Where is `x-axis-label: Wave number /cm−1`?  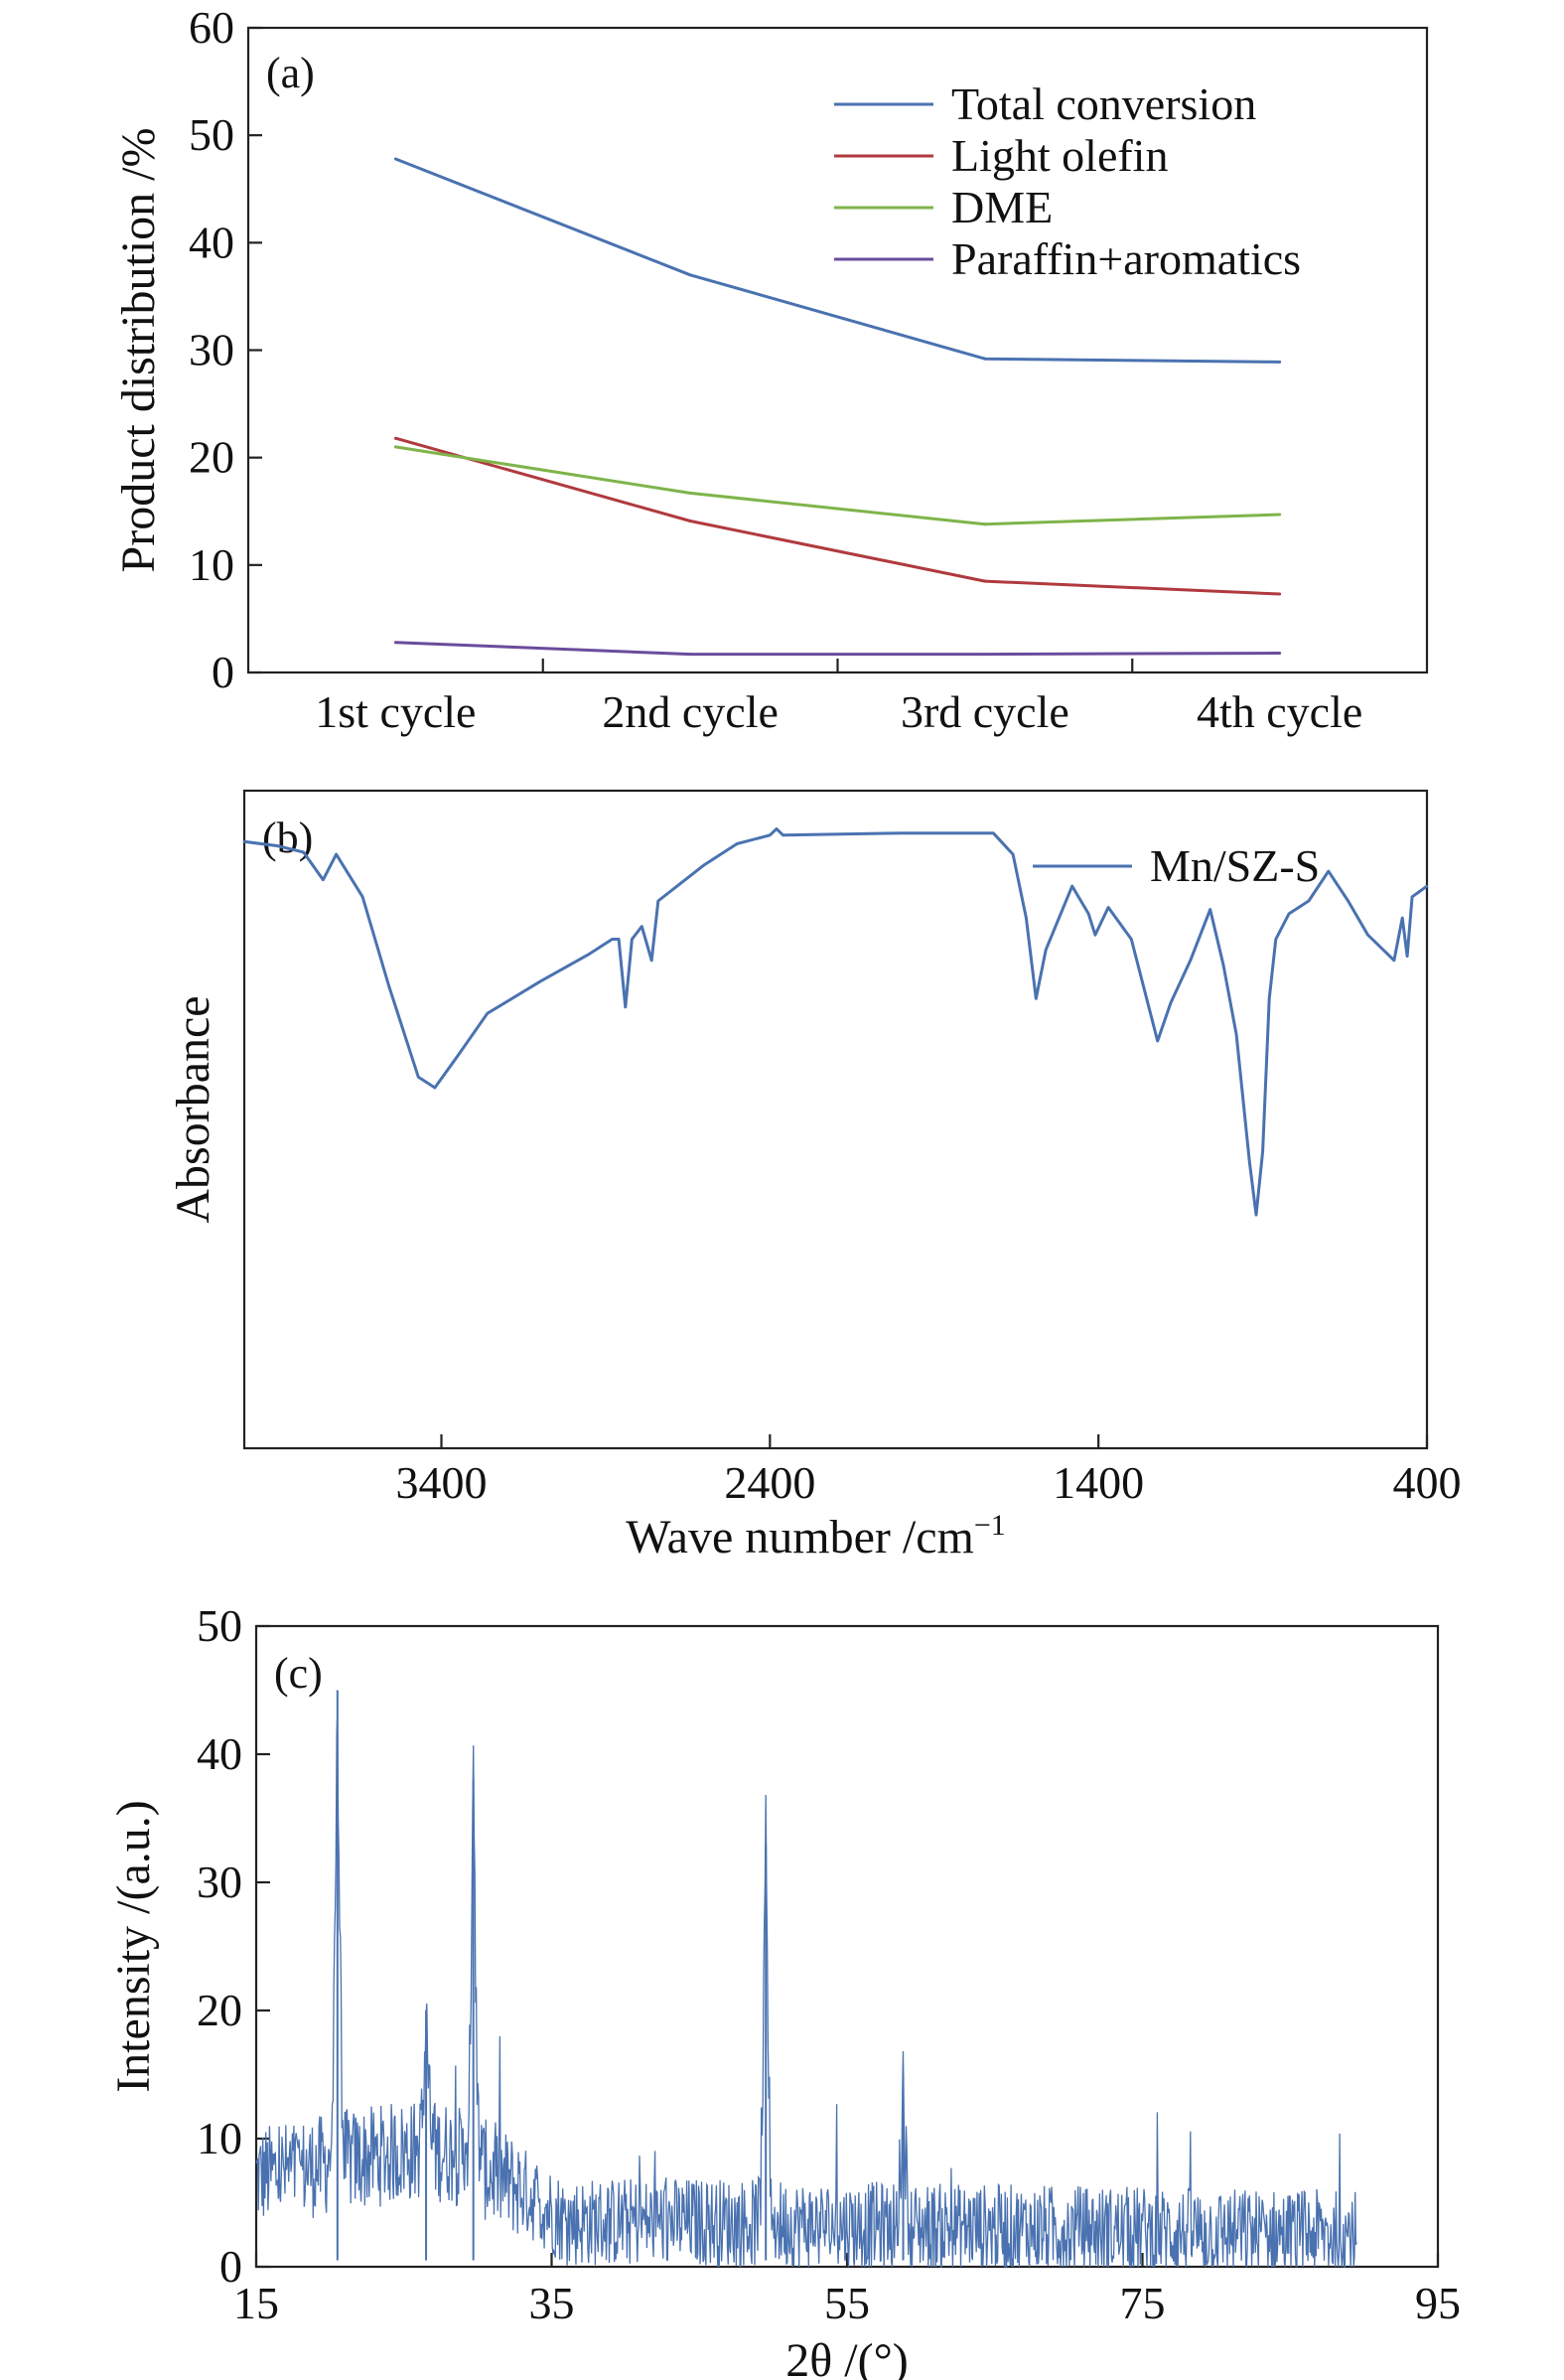 x-axis-label: Wave number /cm−1 is located at coordinates (816, 1536).